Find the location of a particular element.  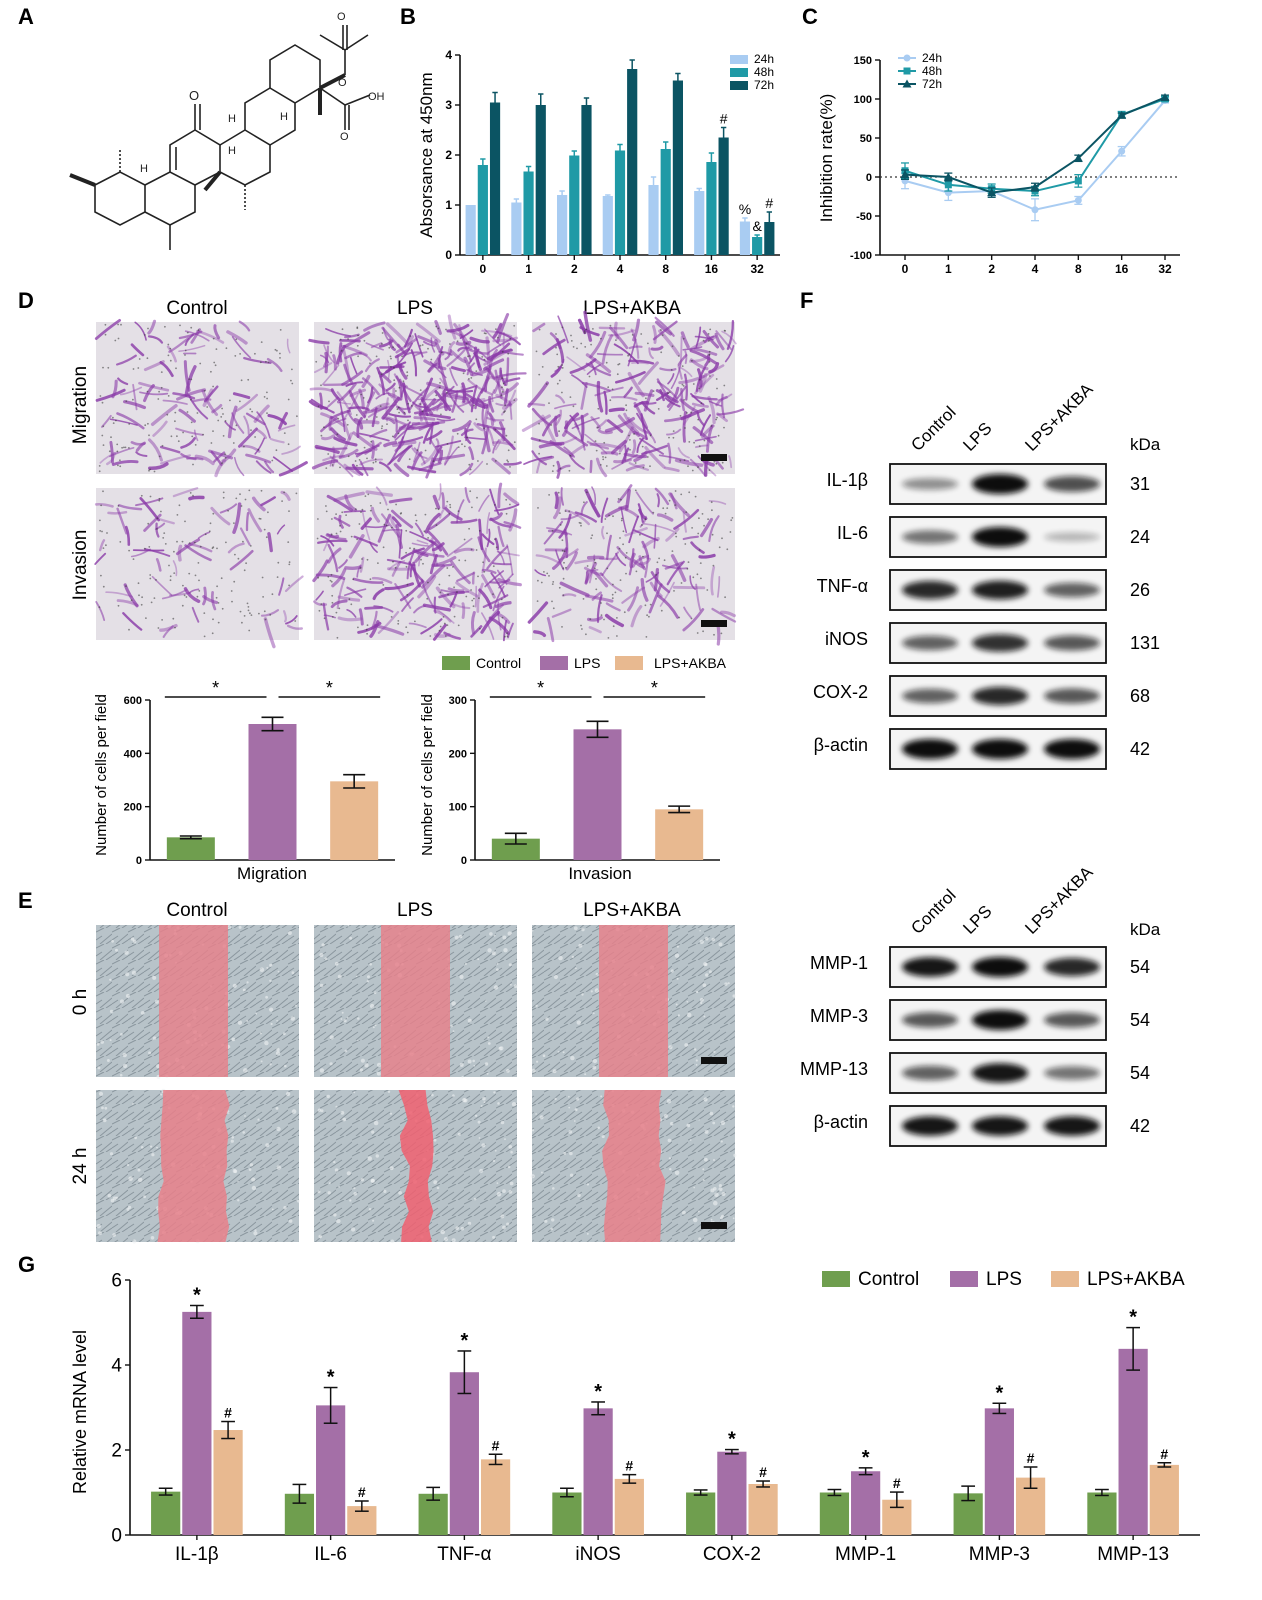

x-tick-label: 8 is located at coordinates (1078, 269).